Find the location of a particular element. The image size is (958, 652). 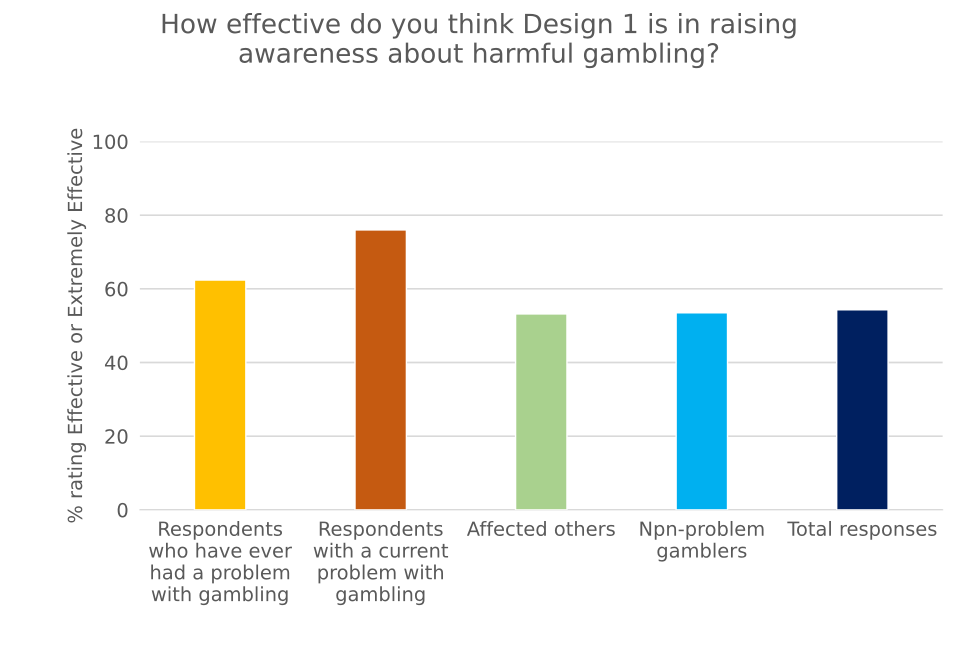

y-tick-label: 80 is located at coordinates (116, 215).